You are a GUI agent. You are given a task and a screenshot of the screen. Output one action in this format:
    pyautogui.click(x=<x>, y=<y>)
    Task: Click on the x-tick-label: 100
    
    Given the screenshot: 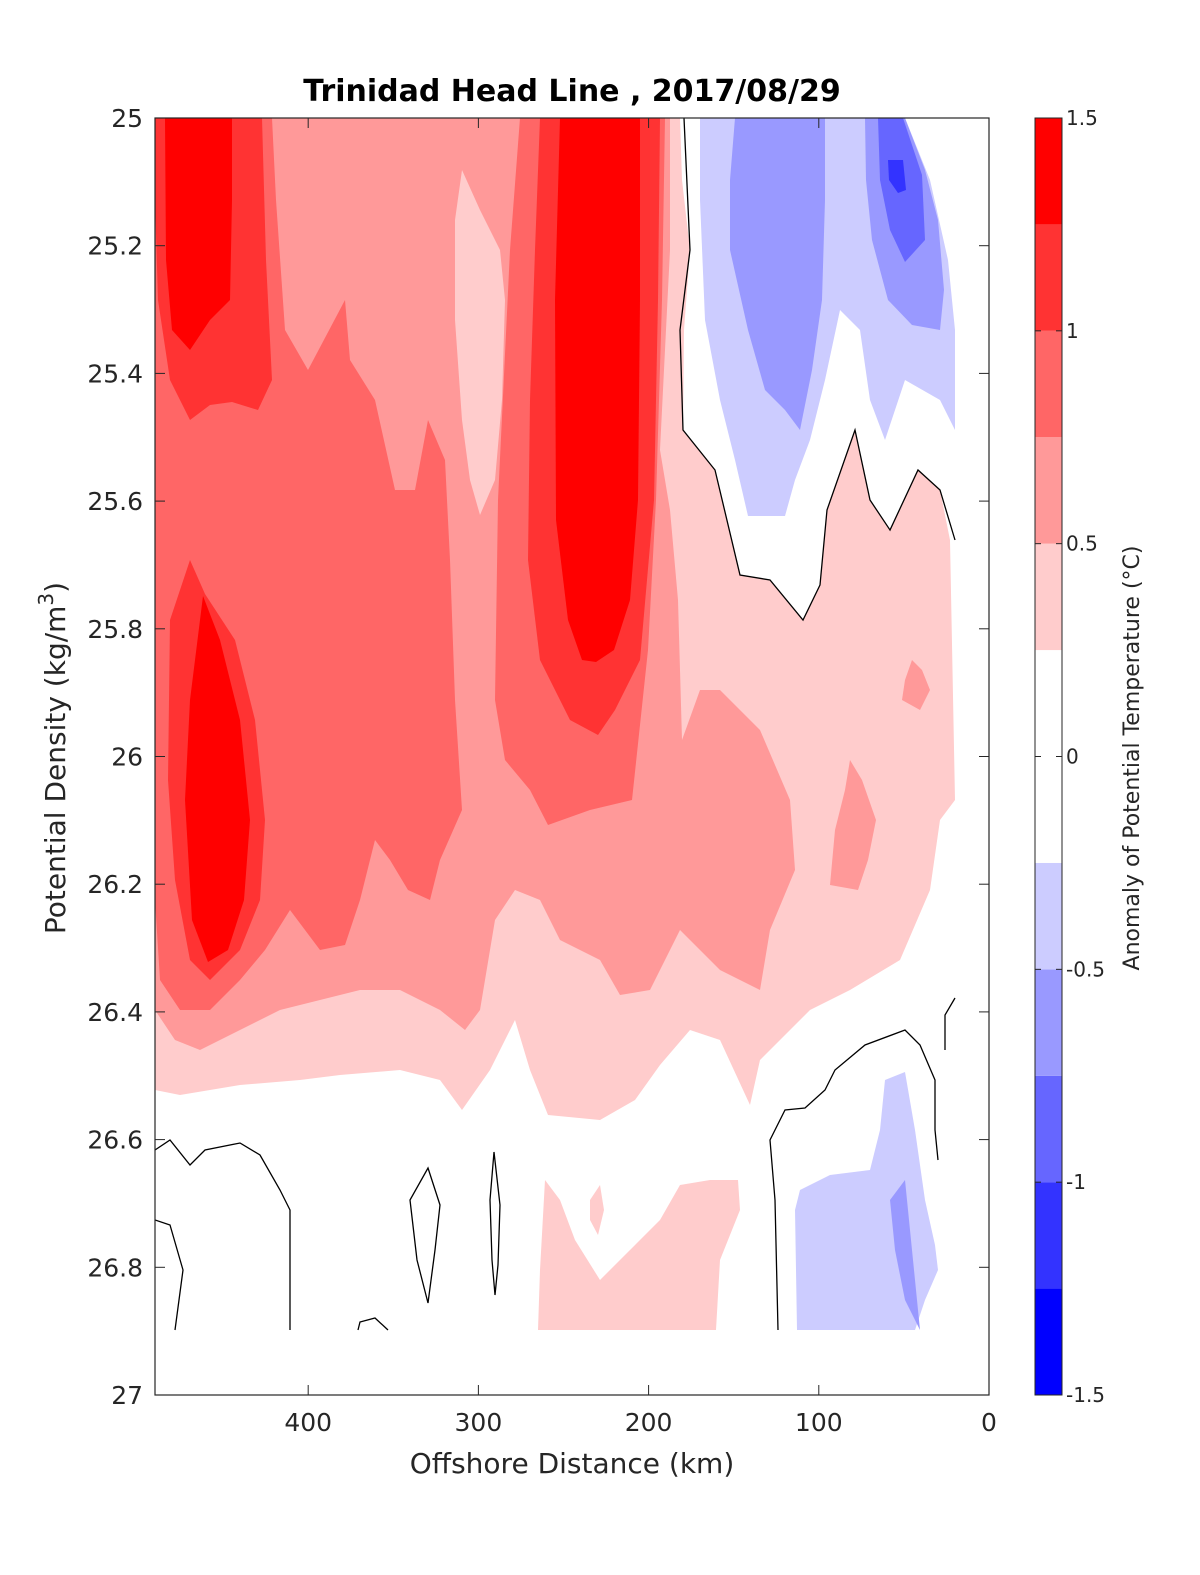 What is the action you would take?
    pyautogui.click(x=819, y=1422)
    